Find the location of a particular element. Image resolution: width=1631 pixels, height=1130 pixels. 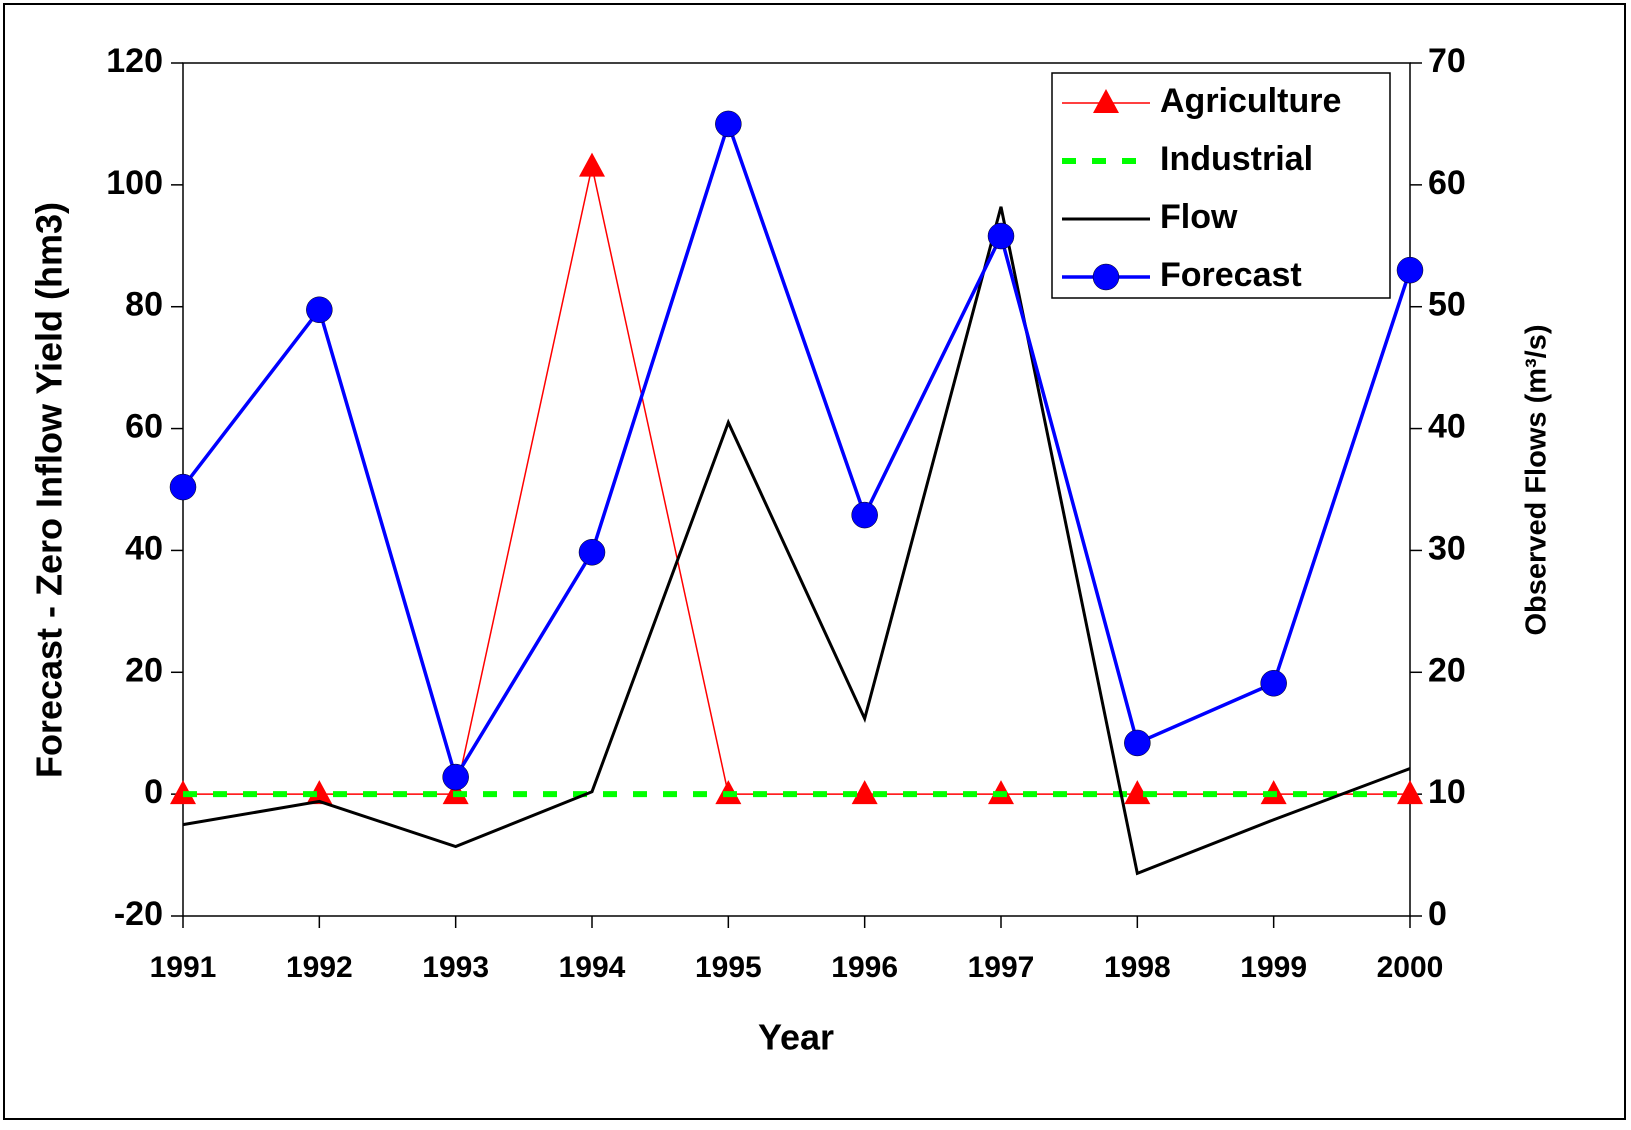

x-tick-label: 2000 is located at coordinates (1410, 967).